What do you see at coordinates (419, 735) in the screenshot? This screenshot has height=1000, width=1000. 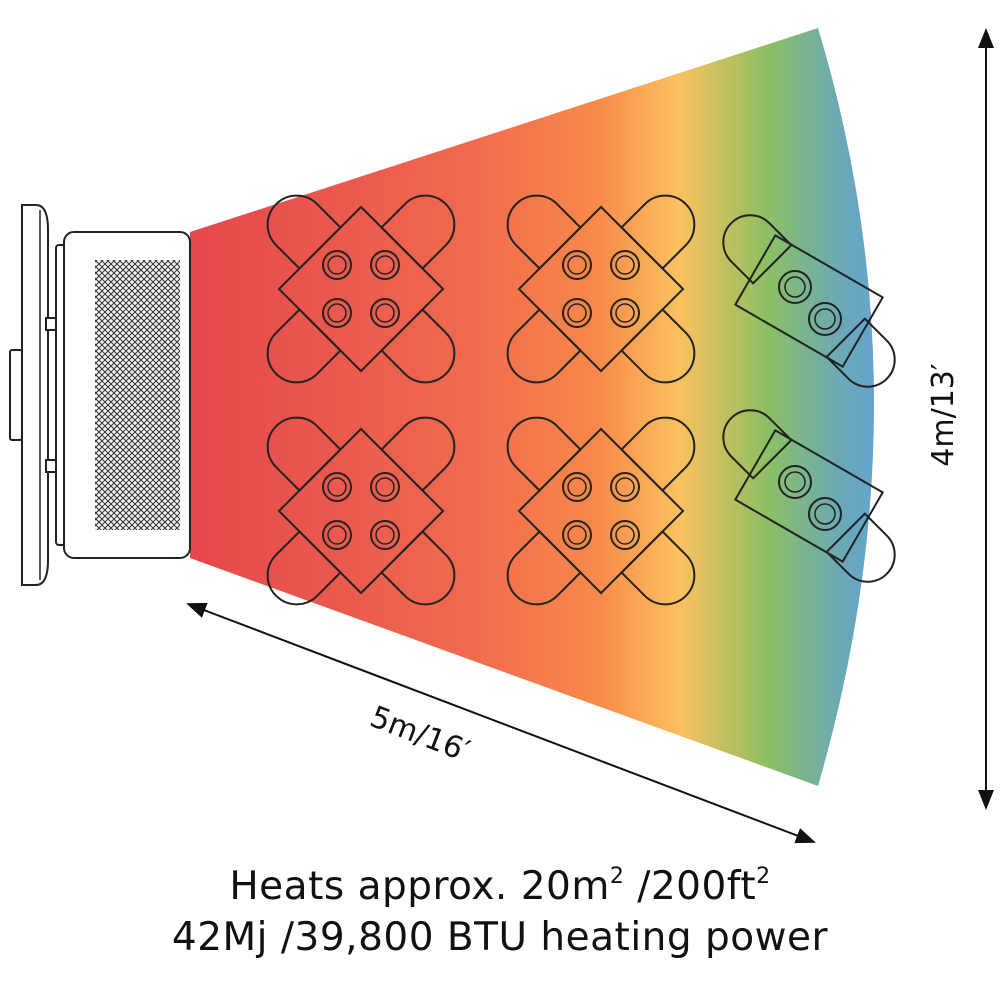 I see `depth-label: 5m/16′` at bounding box center [419, 735].